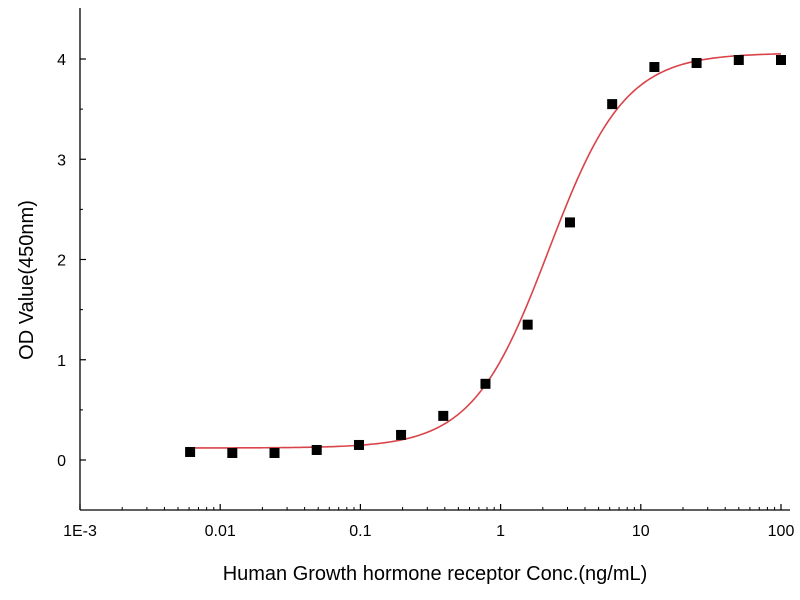  Describe the element at coordinates (80, 531) in the screenshot. I see `x-tick-label: 1E-3` at that location.